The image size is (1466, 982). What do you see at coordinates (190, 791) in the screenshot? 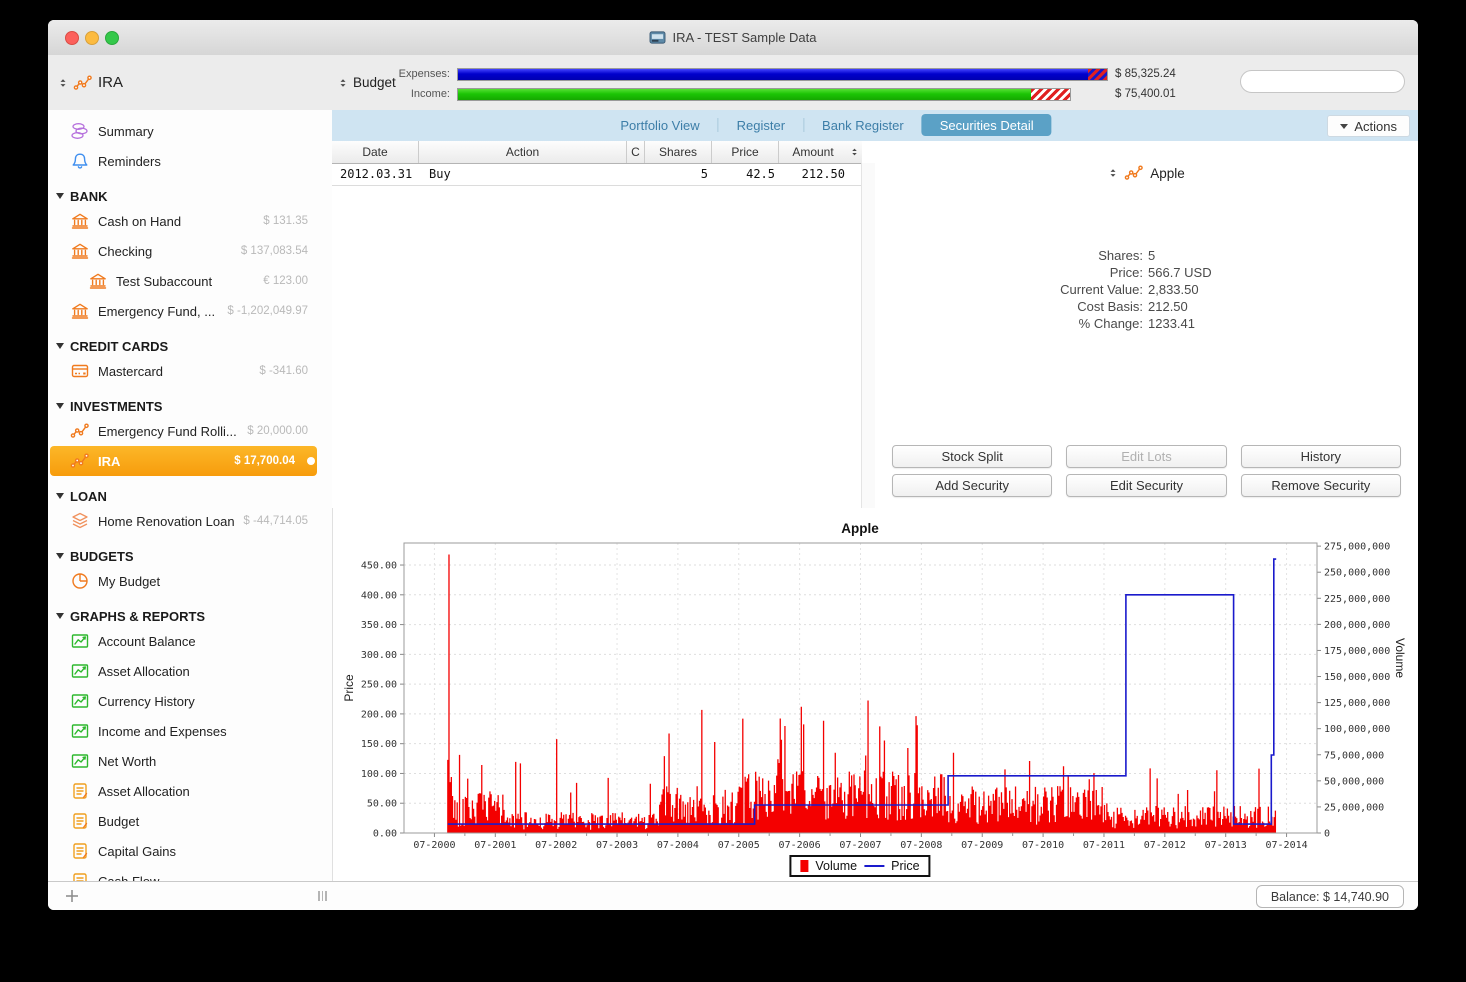
I see `sidebar-item-asset-allocation-report: Asset Allocation` at bounding box center [190, 791].